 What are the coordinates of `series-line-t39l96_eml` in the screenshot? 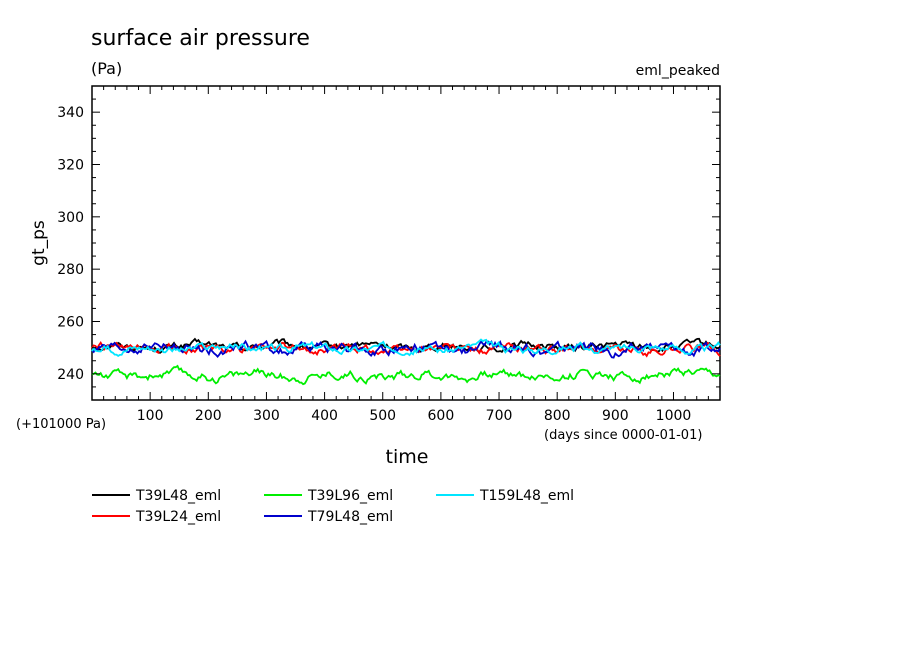 It's located at (406, 375).